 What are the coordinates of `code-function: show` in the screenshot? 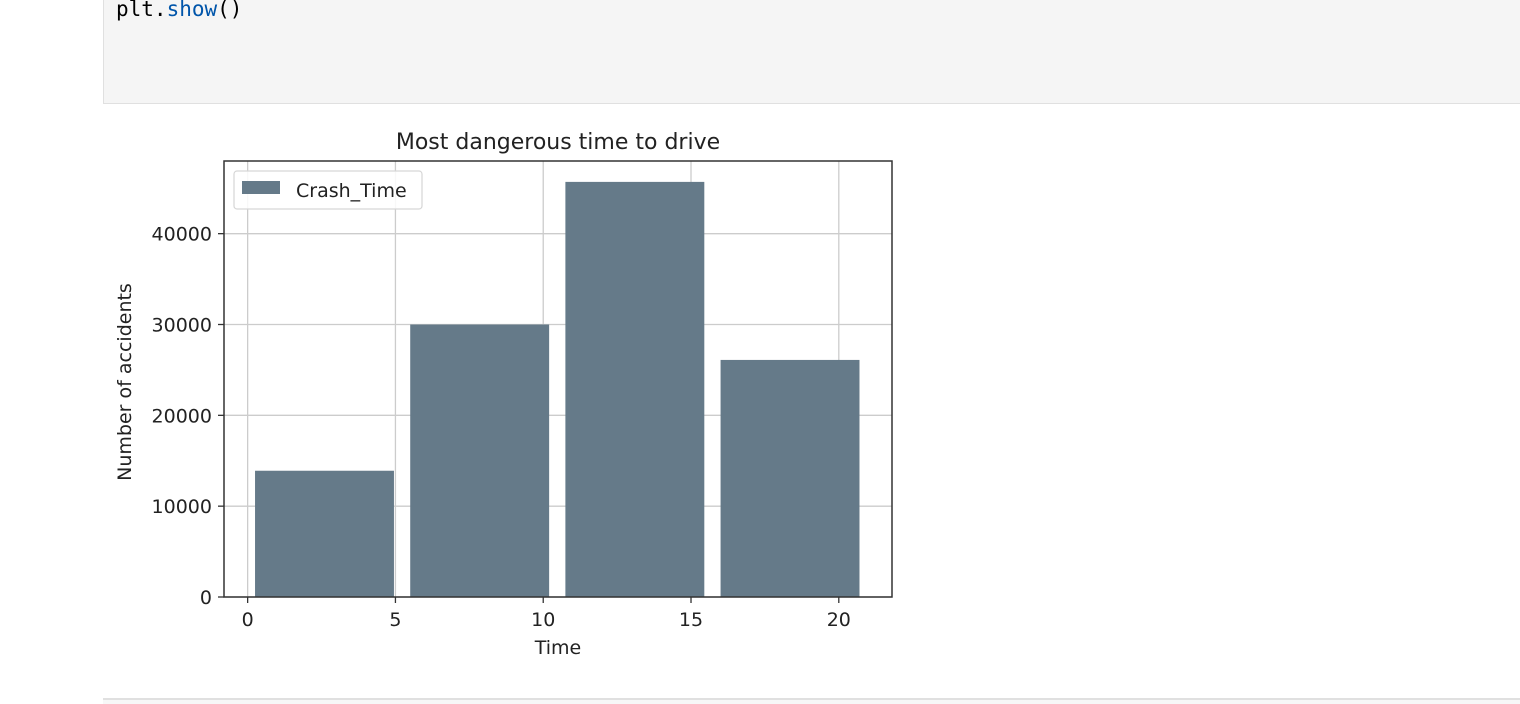 It's located at (192, 10).